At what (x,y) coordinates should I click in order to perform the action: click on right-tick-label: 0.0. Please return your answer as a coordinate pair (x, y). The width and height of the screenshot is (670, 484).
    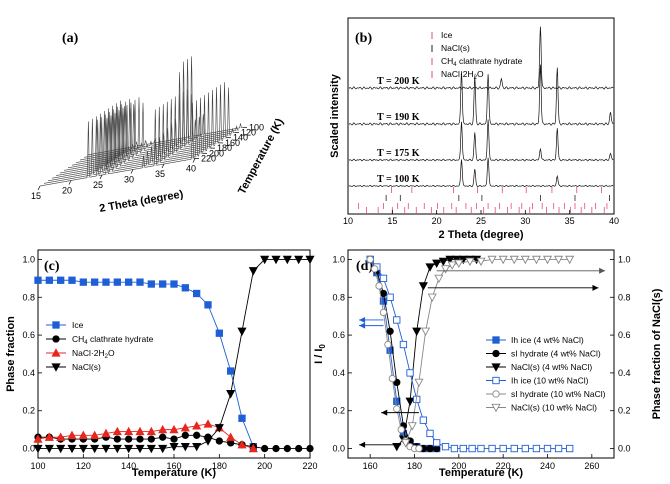
    Looking at the image, I should click on (624, 449).